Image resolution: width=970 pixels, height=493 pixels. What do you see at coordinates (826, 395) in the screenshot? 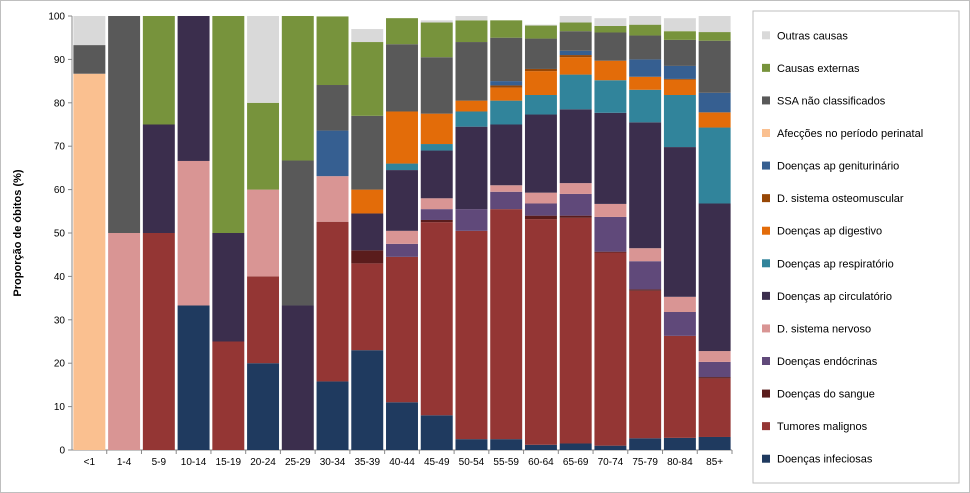
I see `legend-entry: Doenças do sangue` at bounding box center [826, 395].